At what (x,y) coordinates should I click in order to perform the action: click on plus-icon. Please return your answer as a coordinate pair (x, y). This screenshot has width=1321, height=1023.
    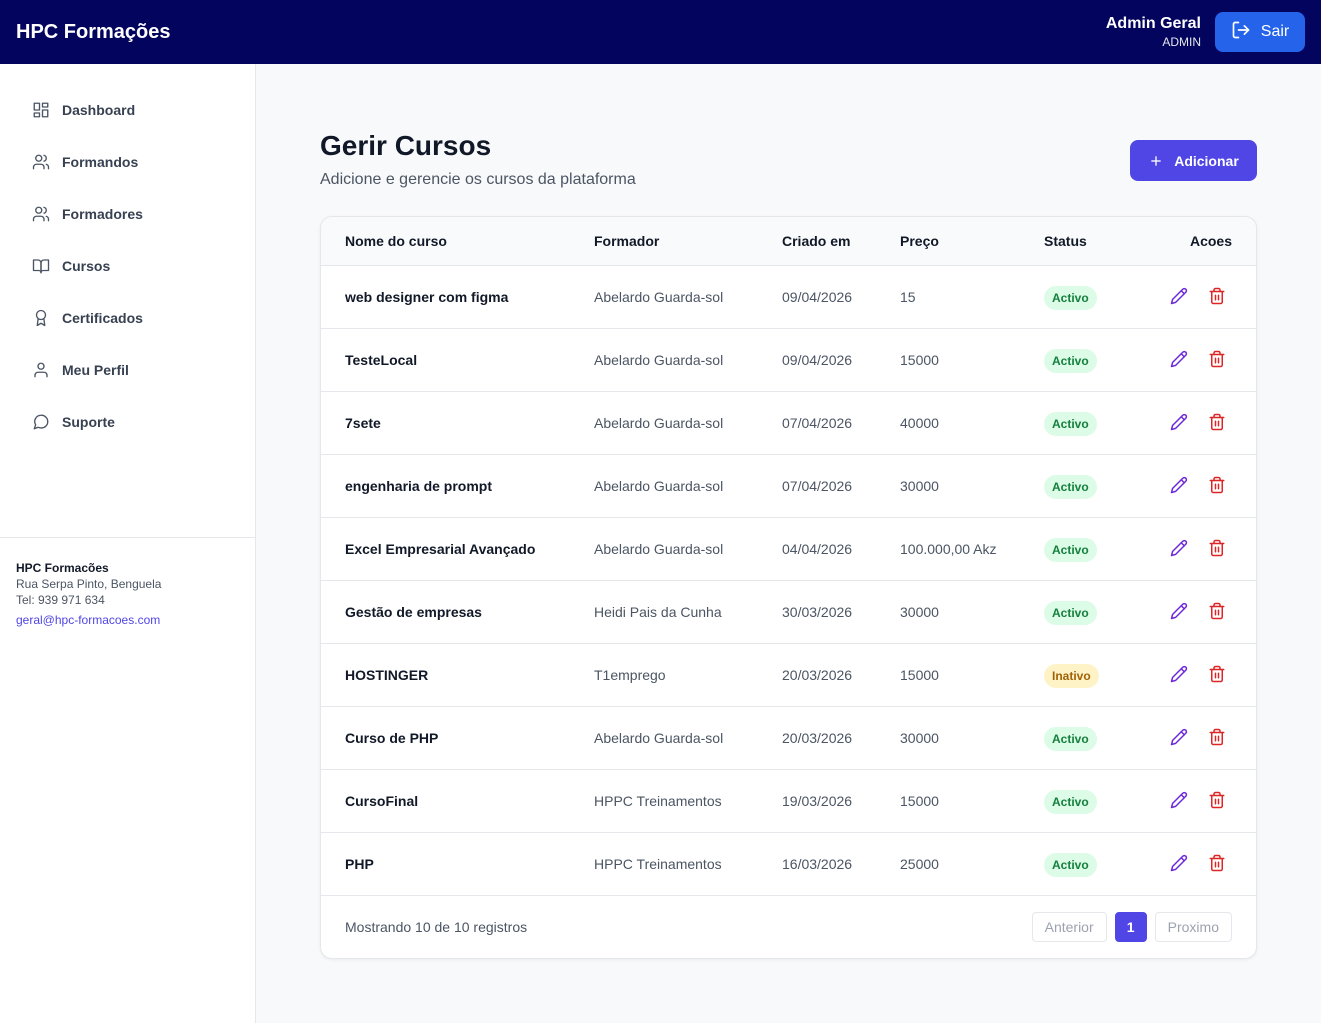
    Looking at the image, I should click on (1156, 160).